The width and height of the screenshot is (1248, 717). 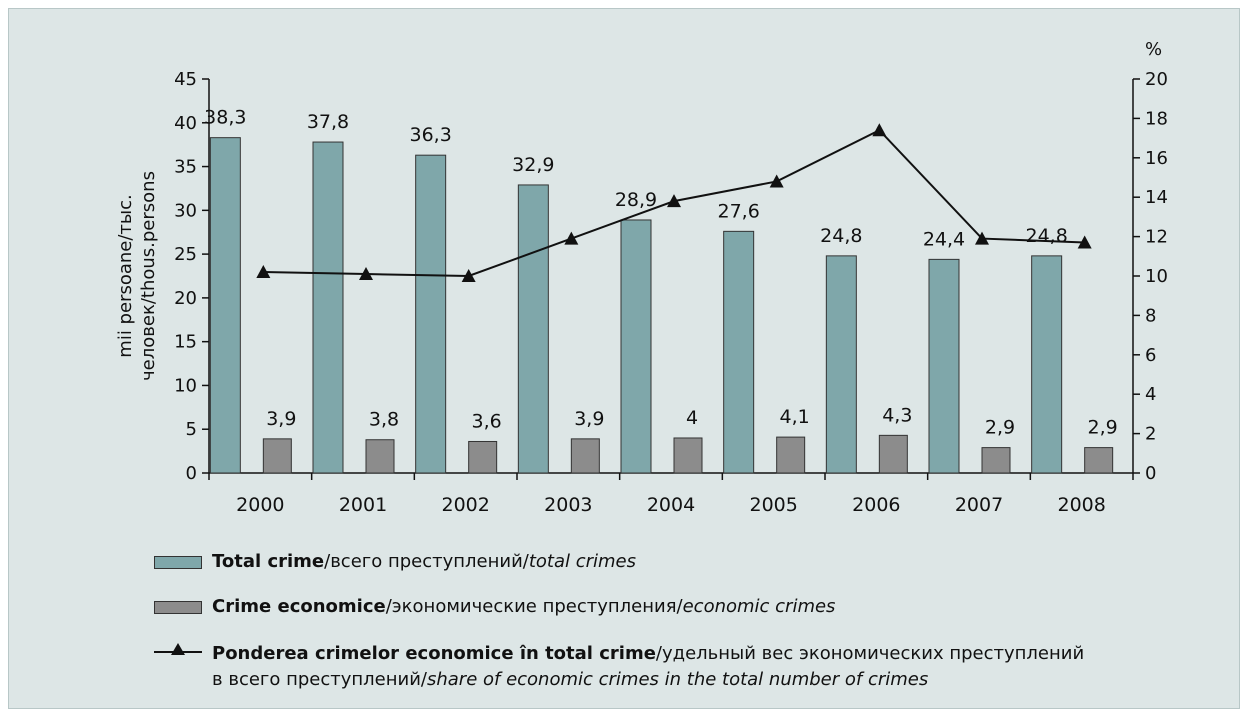 What do you see at coordinates (328, 122) in the screenshot?
I see `data-label-total-crime-2001: 37,8` at bounding box center [328, 122].